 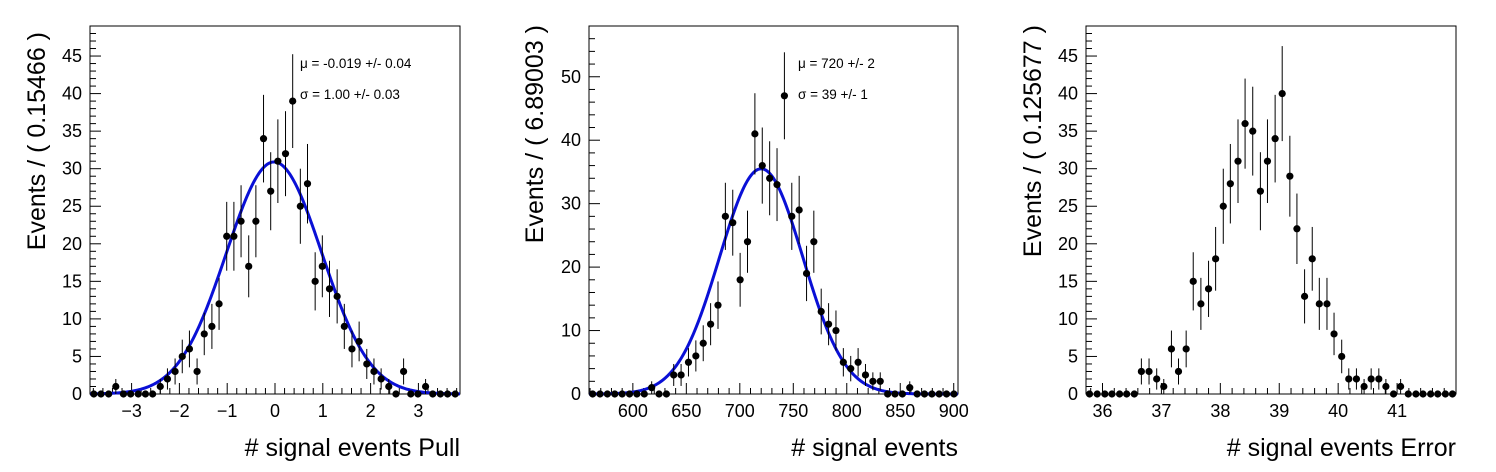 What do you see at coordinates (179, 411) in the screenshot?
I see `x-tick-label: −2` at bounding box center [179, 411].